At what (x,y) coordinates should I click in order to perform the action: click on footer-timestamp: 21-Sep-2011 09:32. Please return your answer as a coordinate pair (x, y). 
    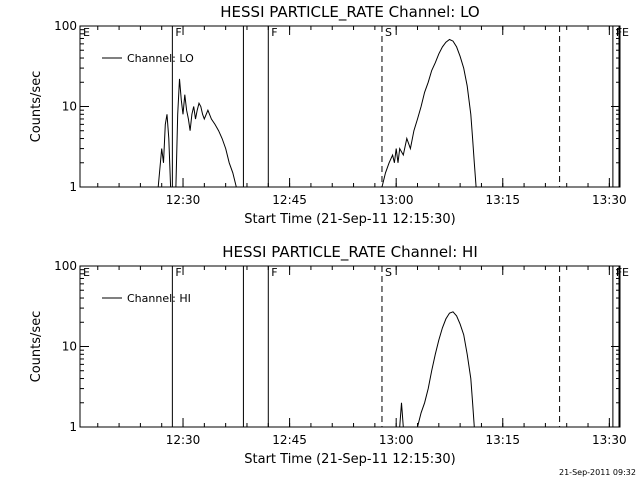
    Looking at the image, I should click on (597, 472).